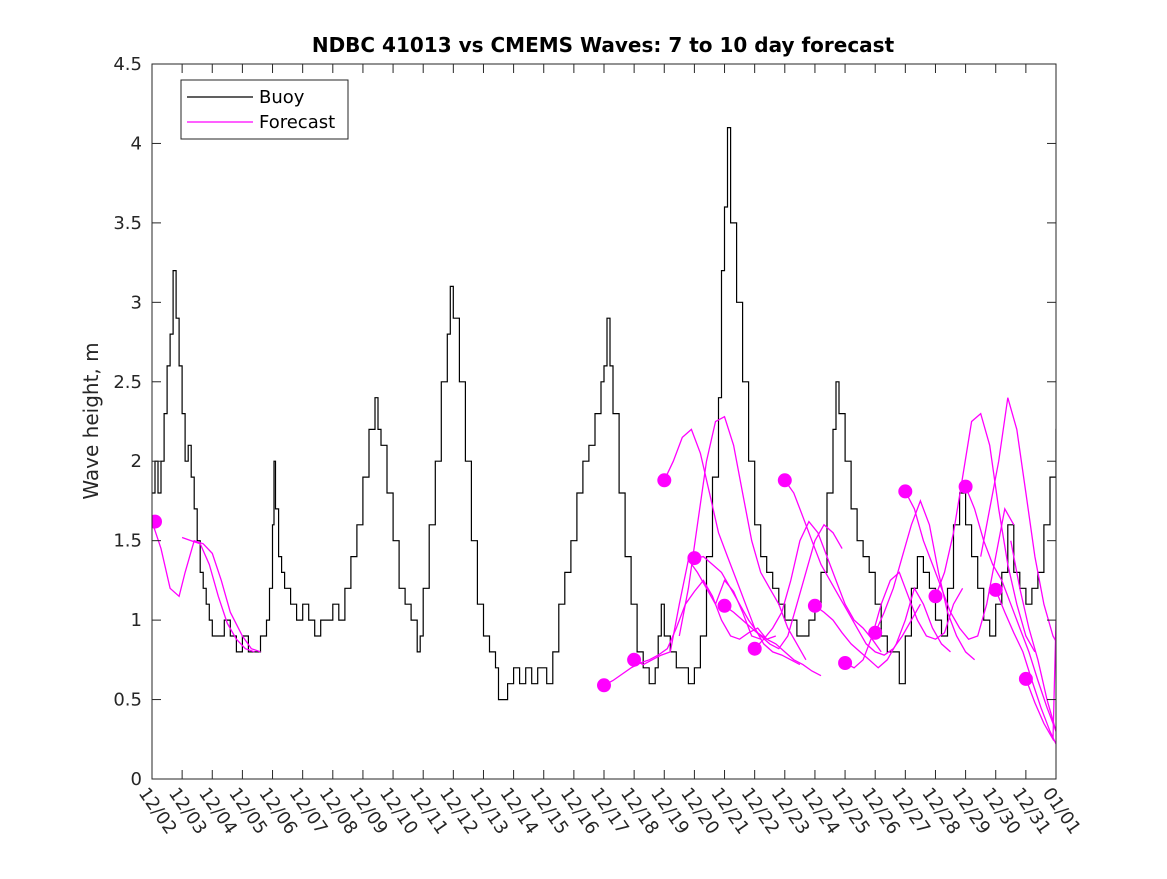 This screenshot has width=1167, height=879. Describe the element at coordinates (136, 302) in the screenshot. I see `y-tick-label-6: 3` at that location.